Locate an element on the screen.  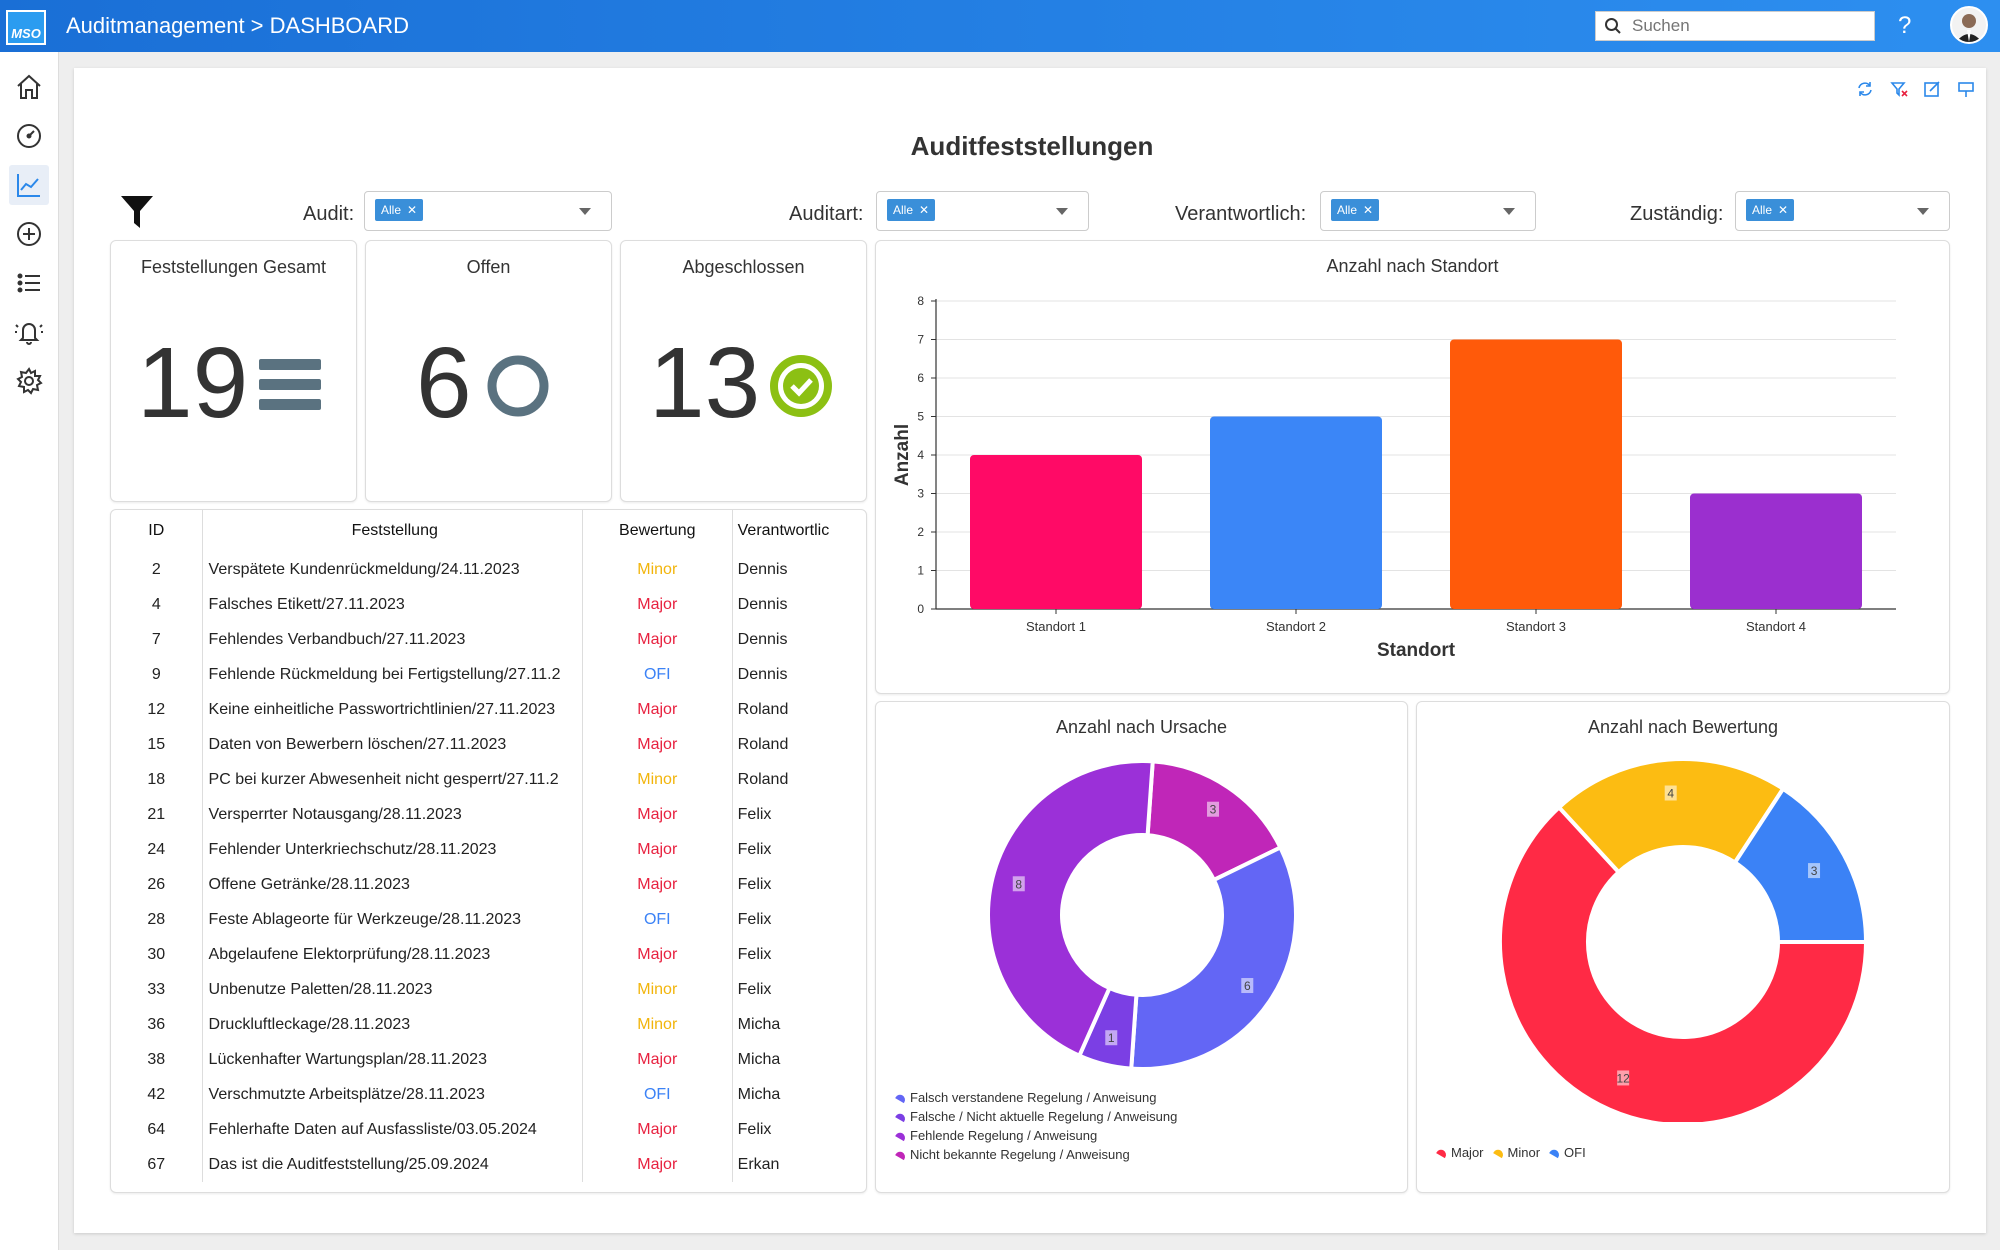
svg-text: 4 is located at coordinates (1670, 794).